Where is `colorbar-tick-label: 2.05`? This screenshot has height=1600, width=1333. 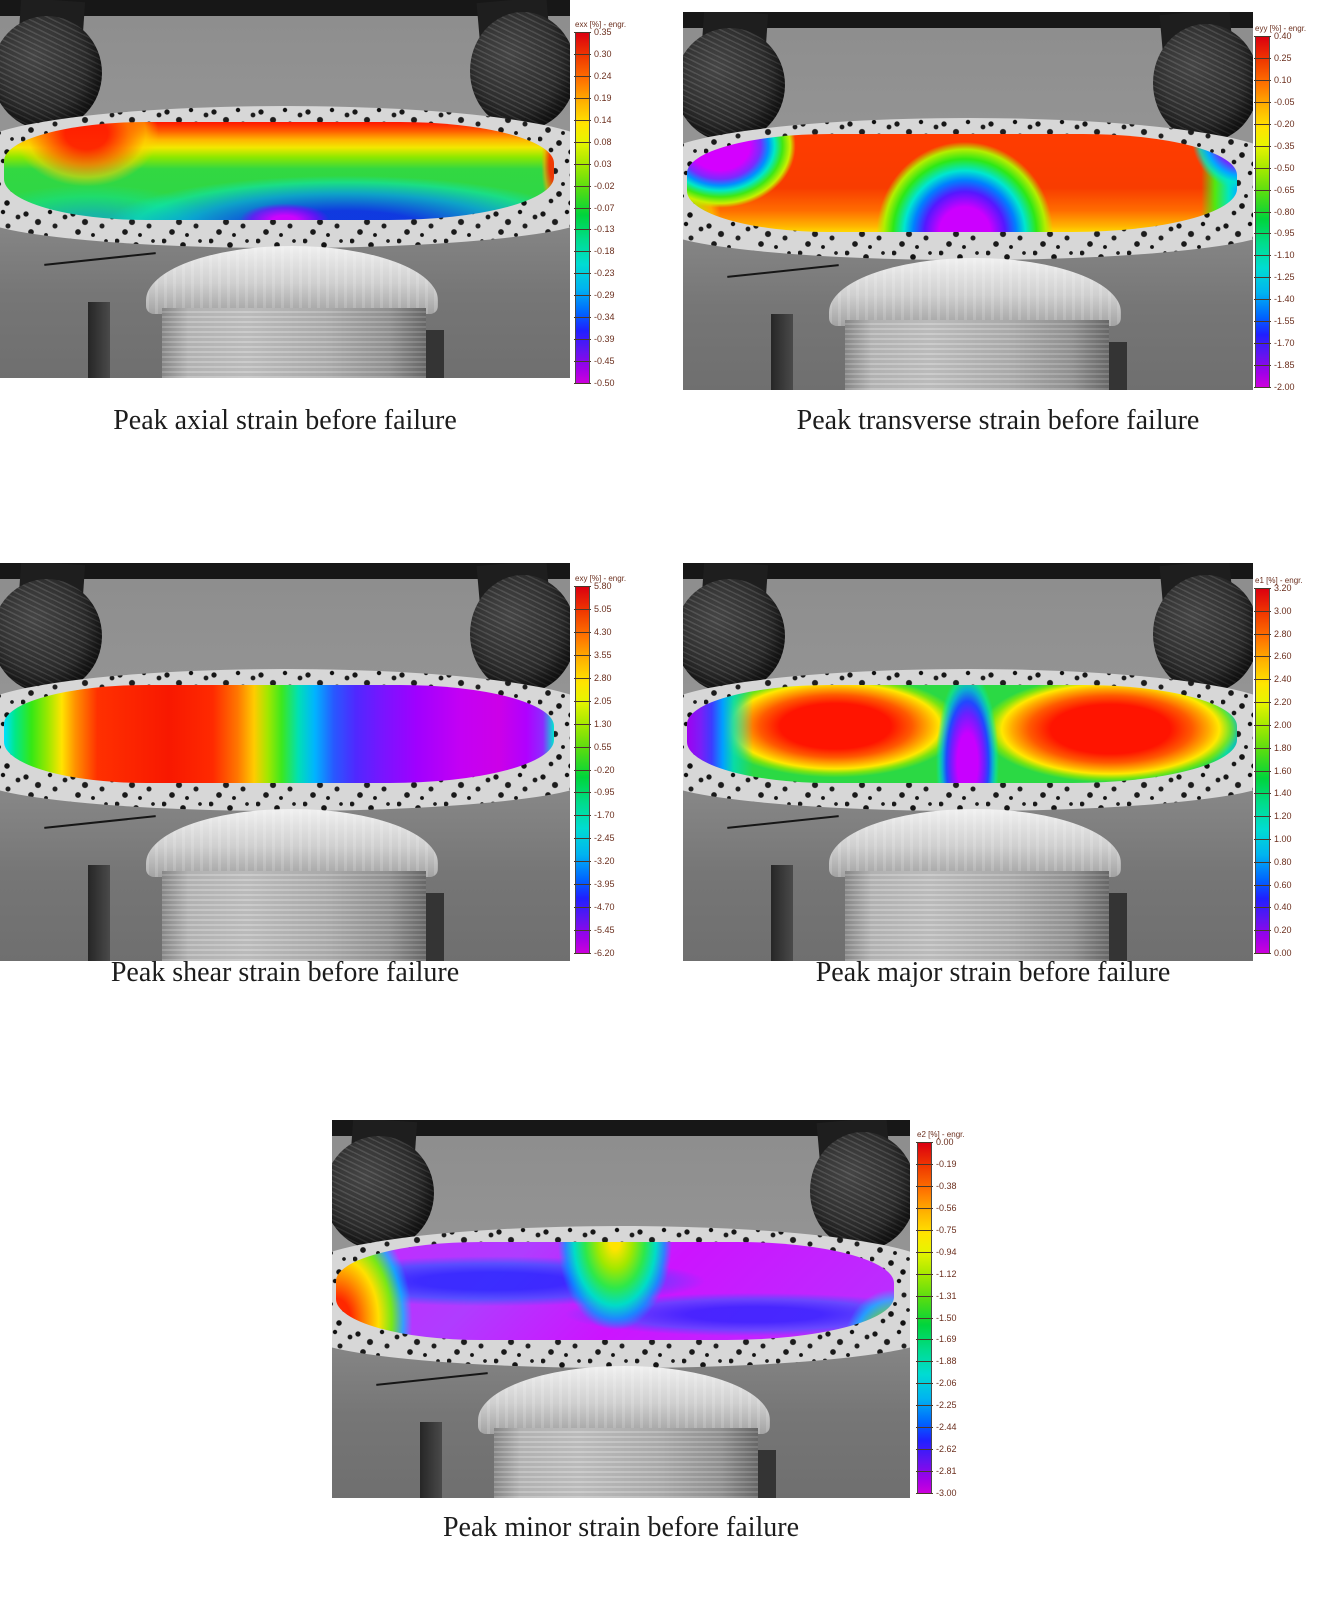 colorbar-tick-label: 2.05 is located at coordinates (594, 701).